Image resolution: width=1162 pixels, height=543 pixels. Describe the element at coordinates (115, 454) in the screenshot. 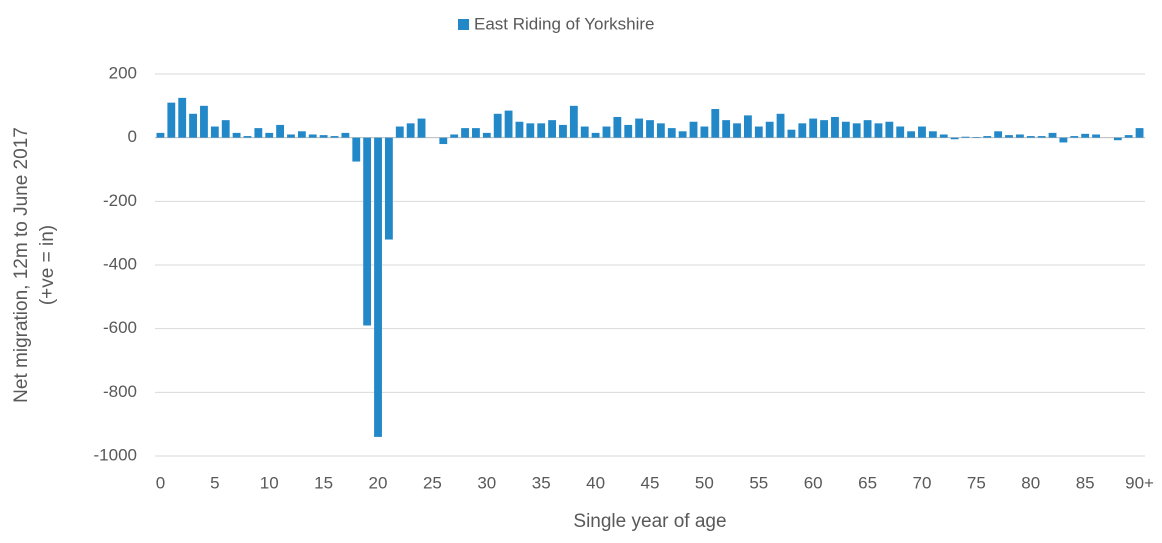

I see `y-tick-label: -1000` at that location.